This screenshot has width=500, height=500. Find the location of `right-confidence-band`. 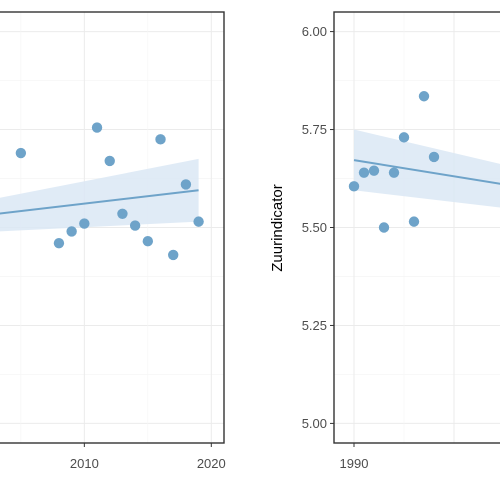

right-confidence-band is located at coordinates (427, 168).